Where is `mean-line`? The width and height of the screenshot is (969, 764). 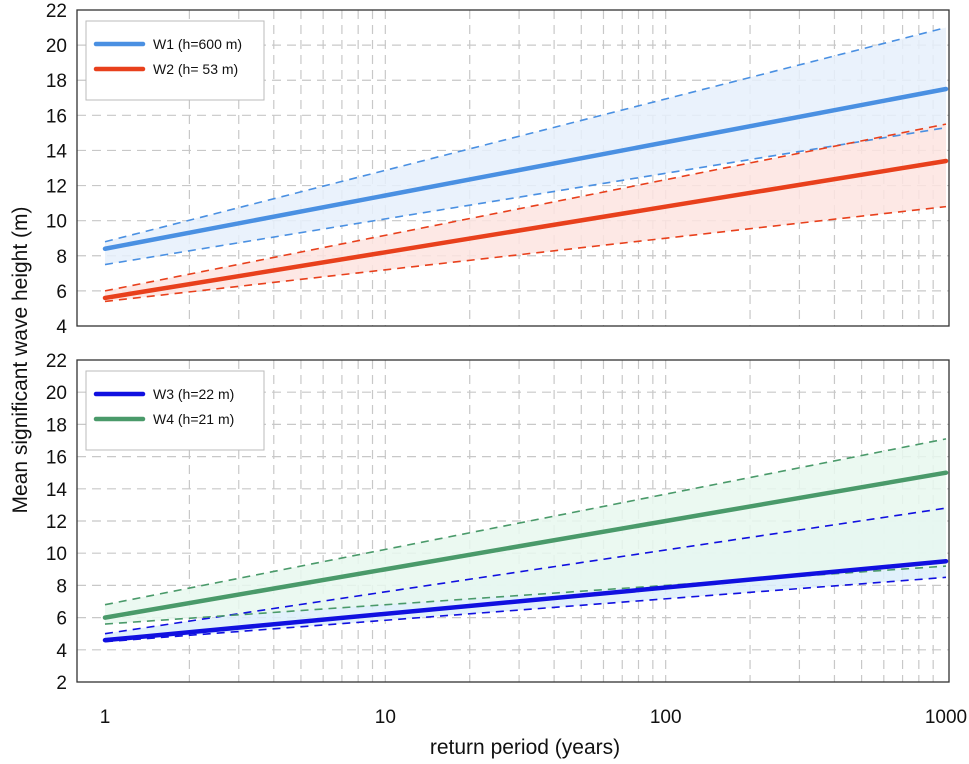
mean-line is located at coordinates (525, 601).